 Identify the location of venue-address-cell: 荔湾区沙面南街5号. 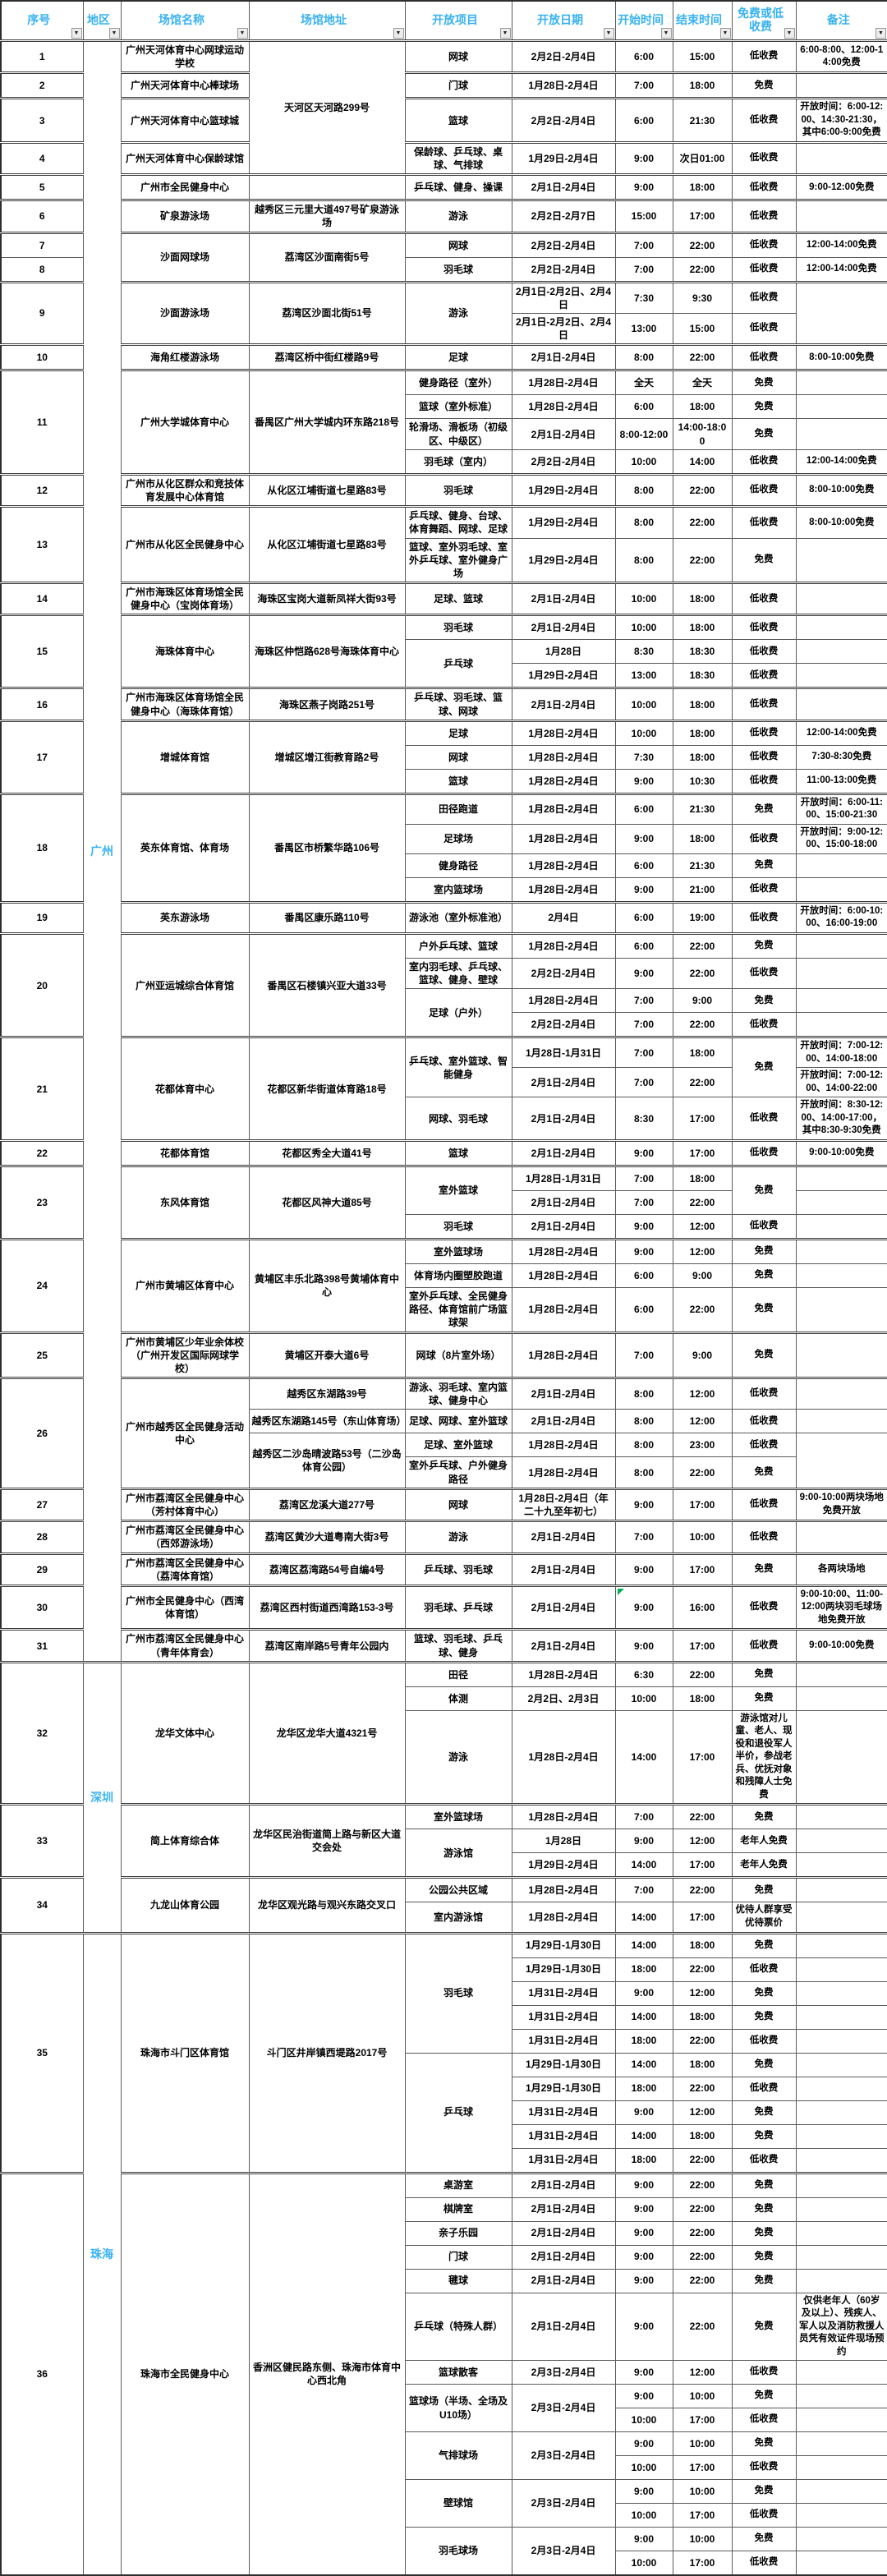
(327, 257).